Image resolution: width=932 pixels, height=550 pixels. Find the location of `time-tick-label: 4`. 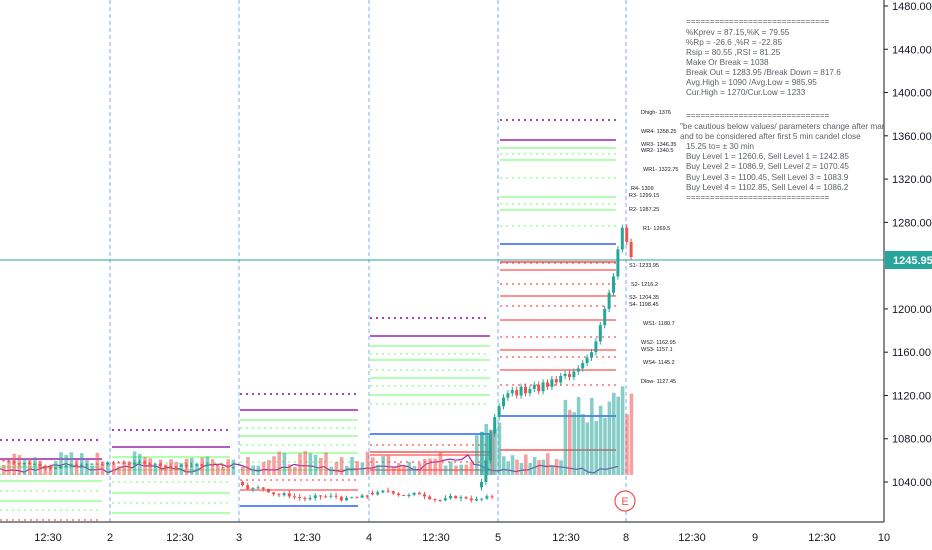

time-tick-label: 4 is located at coordinates (369, 538).